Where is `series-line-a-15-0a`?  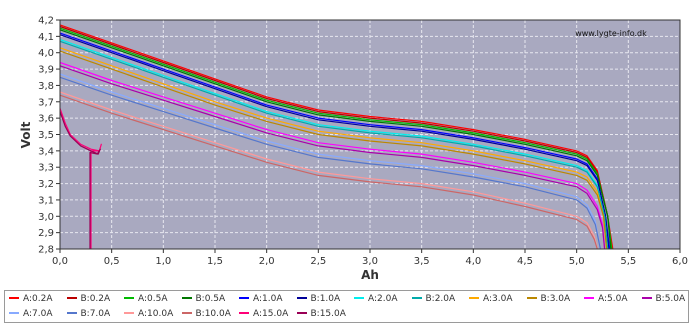
series-line-a-15-0a is located at coordinates (80, 178).